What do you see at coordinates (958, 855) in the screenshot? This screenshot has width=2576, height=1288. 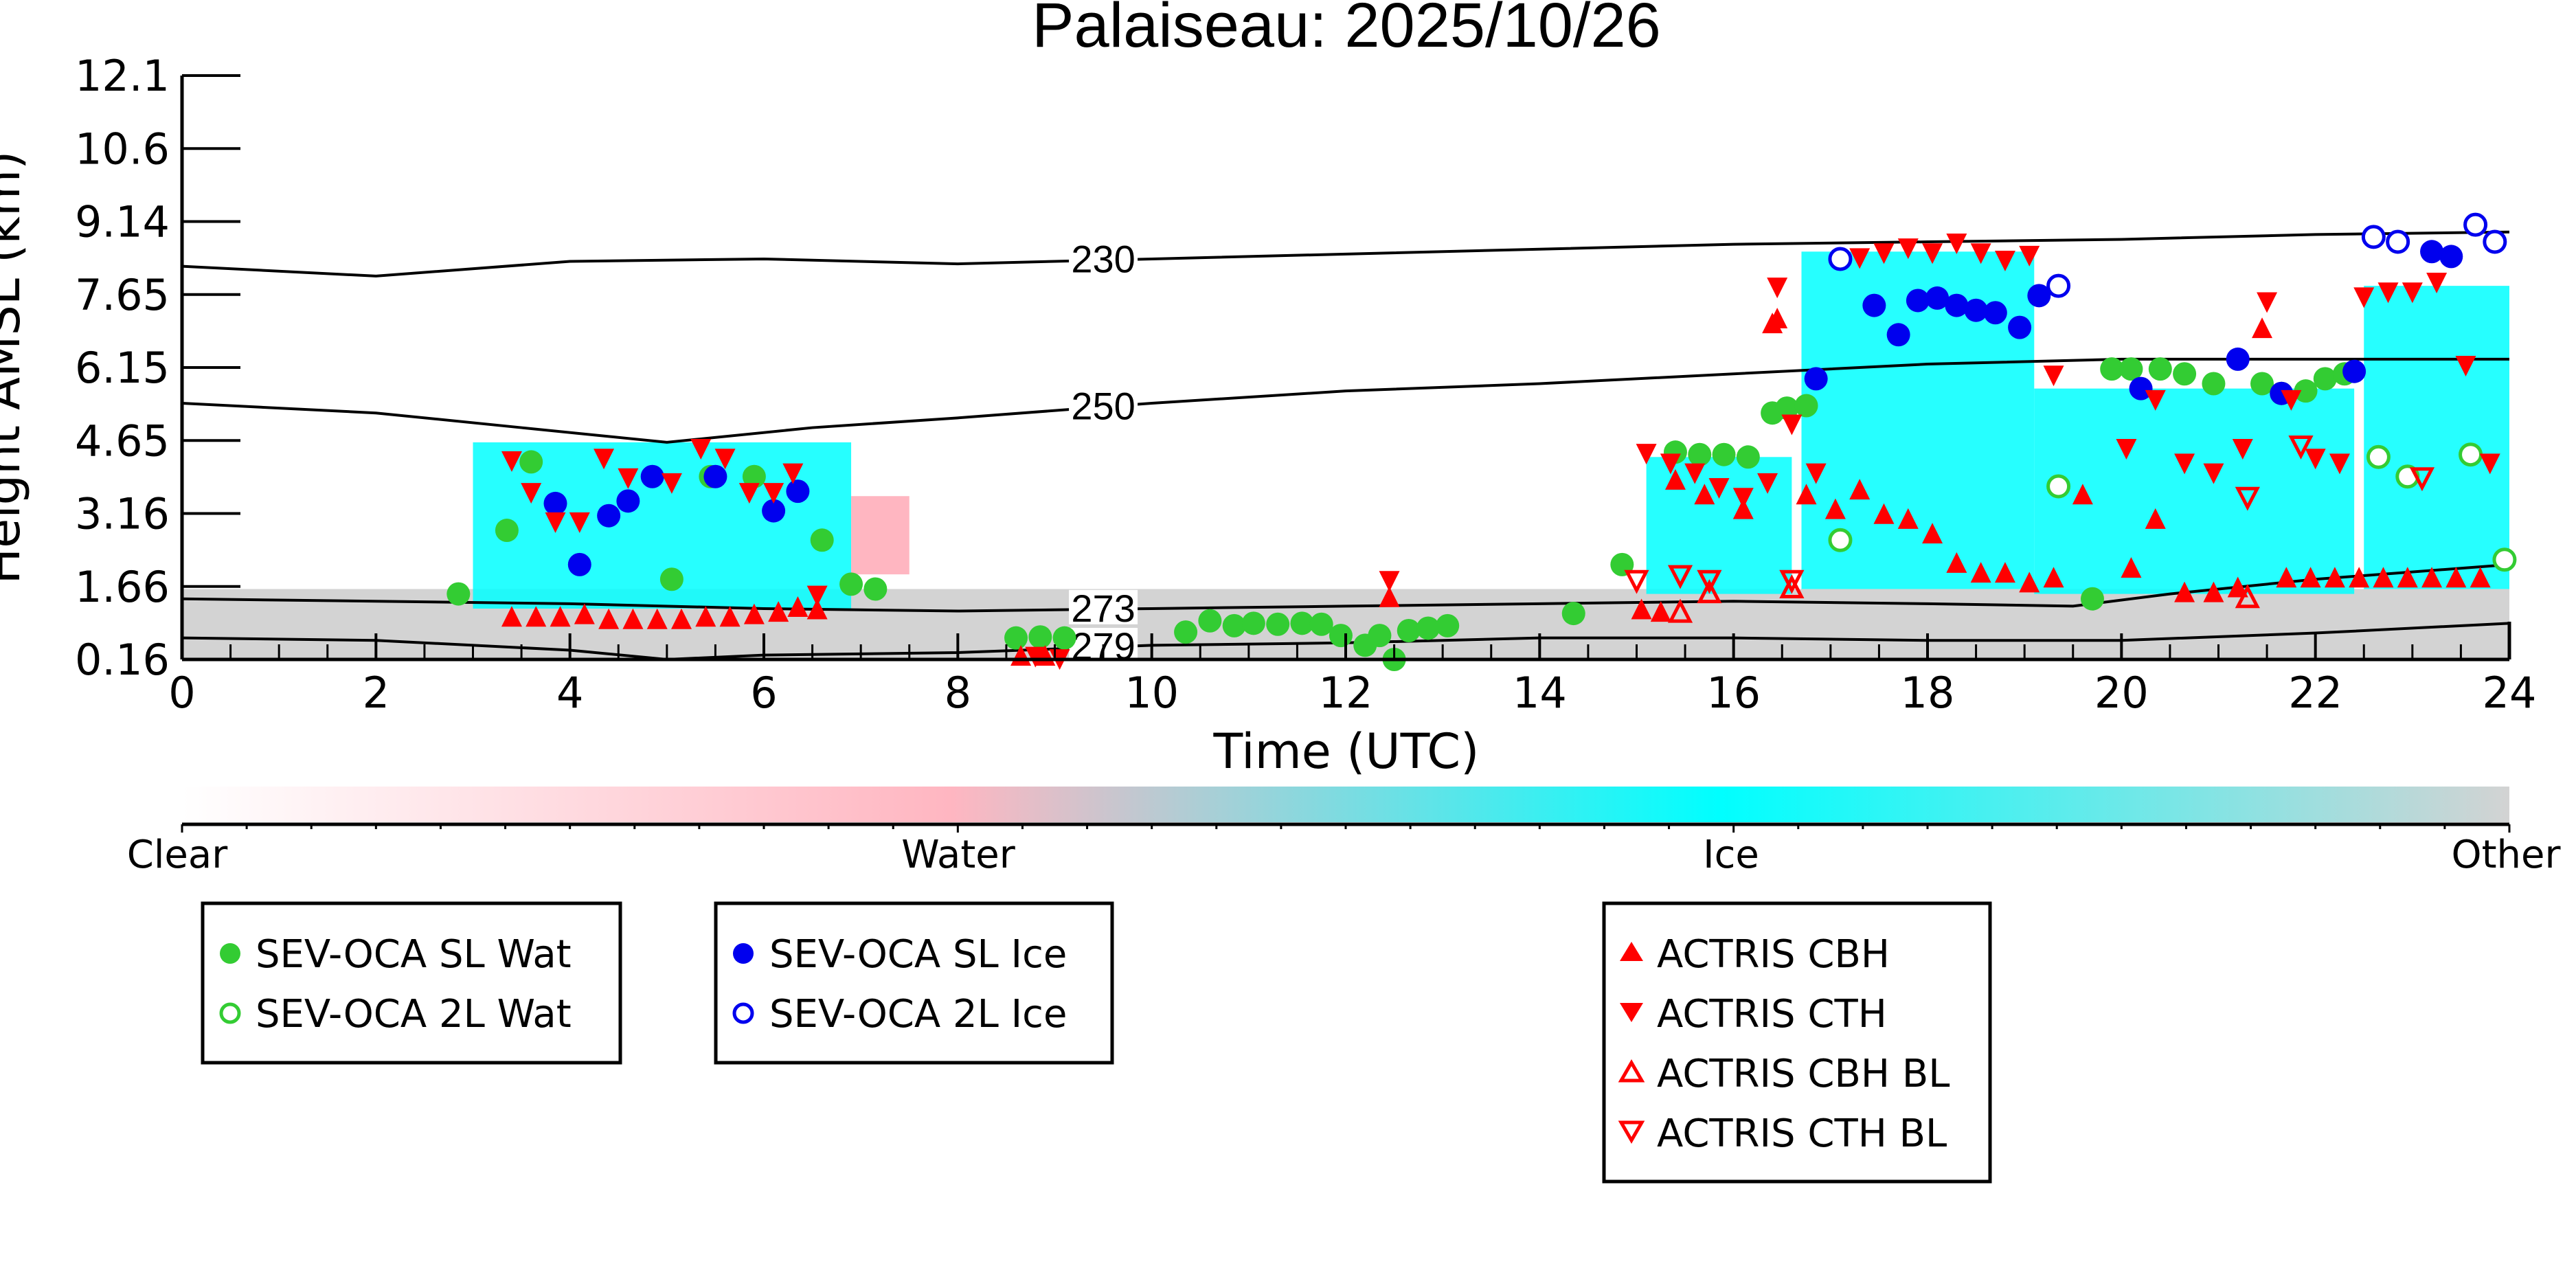 I see `colorbar-label-water: Water` at bounding box center [958, 855].